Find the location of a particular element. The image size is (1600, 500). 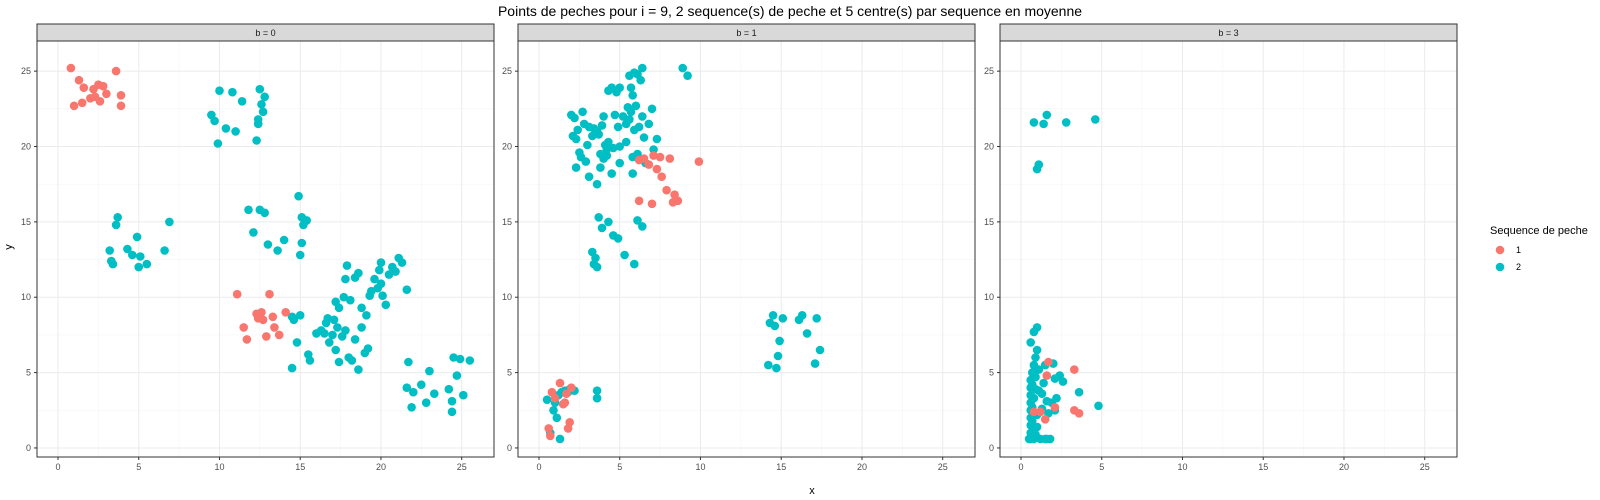

legend-title: Sequence de peche is located at coordinates (1539, 231).